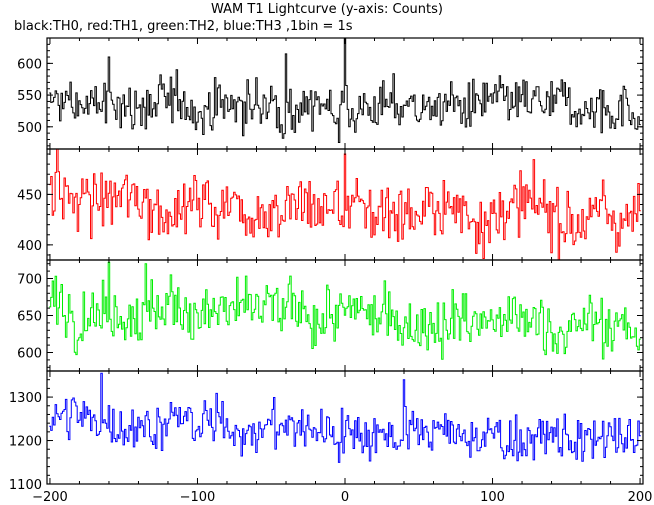 The image size is (654, 505). I want to click on x-tick-label: 200, so click(640, 497).